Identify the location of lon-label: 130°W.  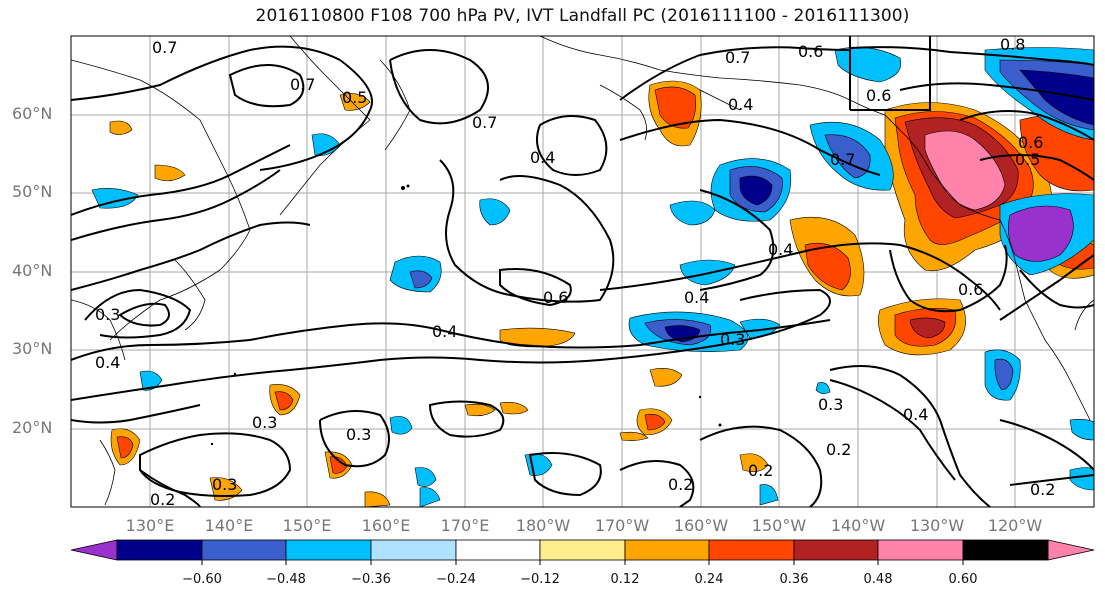
(937, 525).